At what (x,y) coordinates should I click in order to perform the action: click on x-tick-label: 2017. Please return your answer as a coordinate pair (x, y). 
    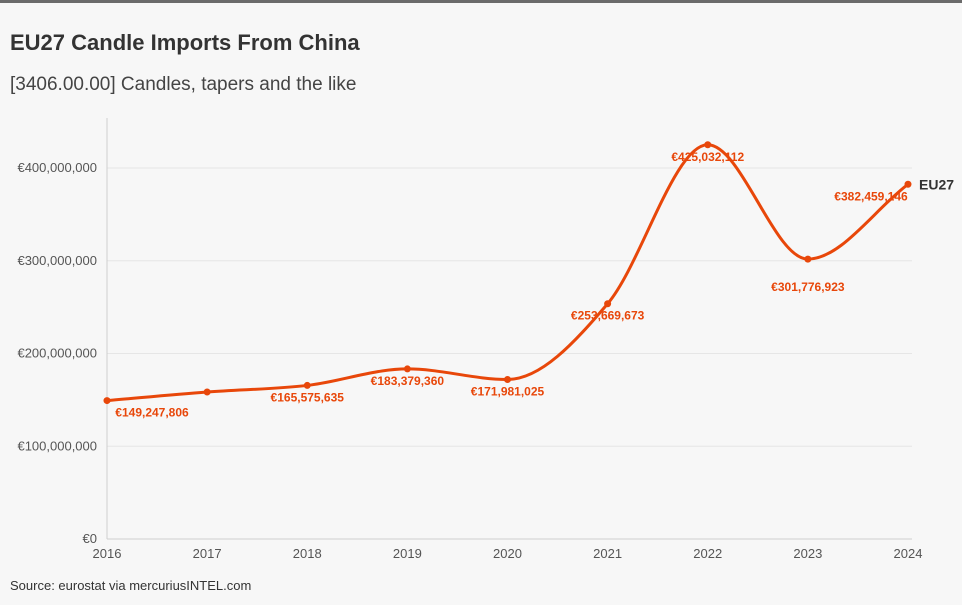
    Looking at the image, I should click on (207, 553).